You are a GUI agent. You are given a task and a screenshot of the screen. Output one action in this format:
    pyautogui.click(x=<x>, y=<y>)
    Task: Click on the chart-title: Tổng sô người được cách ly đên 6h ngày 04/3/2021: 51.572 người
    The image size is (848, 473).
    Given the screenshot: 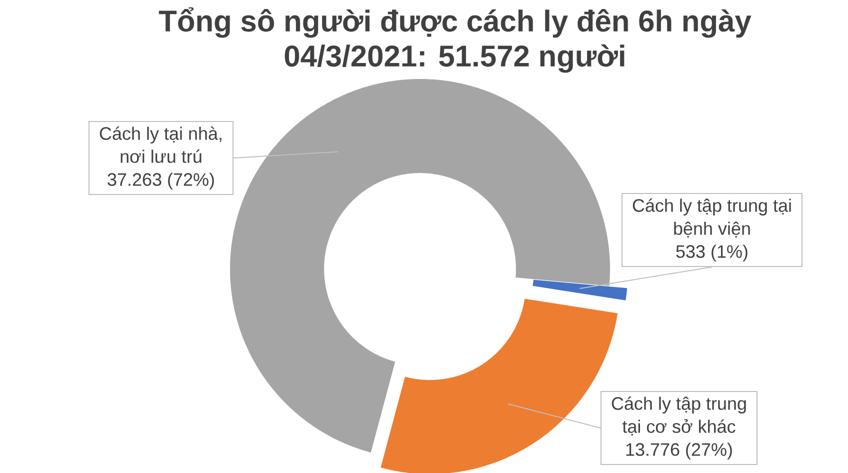 What is the action you would take?
    pyautogui.click(x=455, y=40)
    